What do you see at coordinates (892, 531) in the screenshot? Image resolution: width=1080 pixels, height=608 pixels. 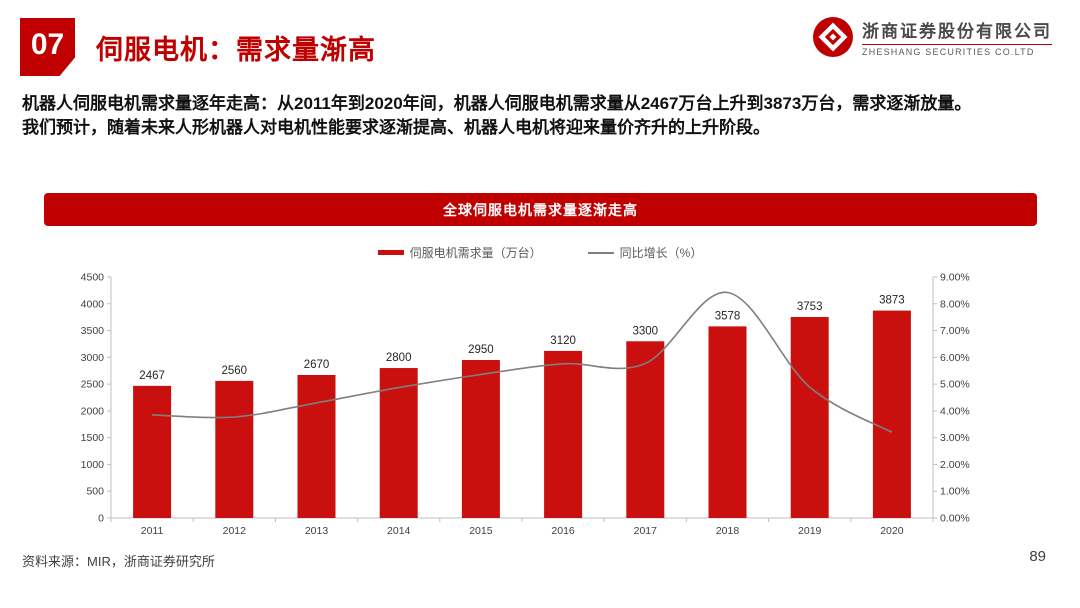 I see `svg-text: 2020` at bounding box center [892, 531].